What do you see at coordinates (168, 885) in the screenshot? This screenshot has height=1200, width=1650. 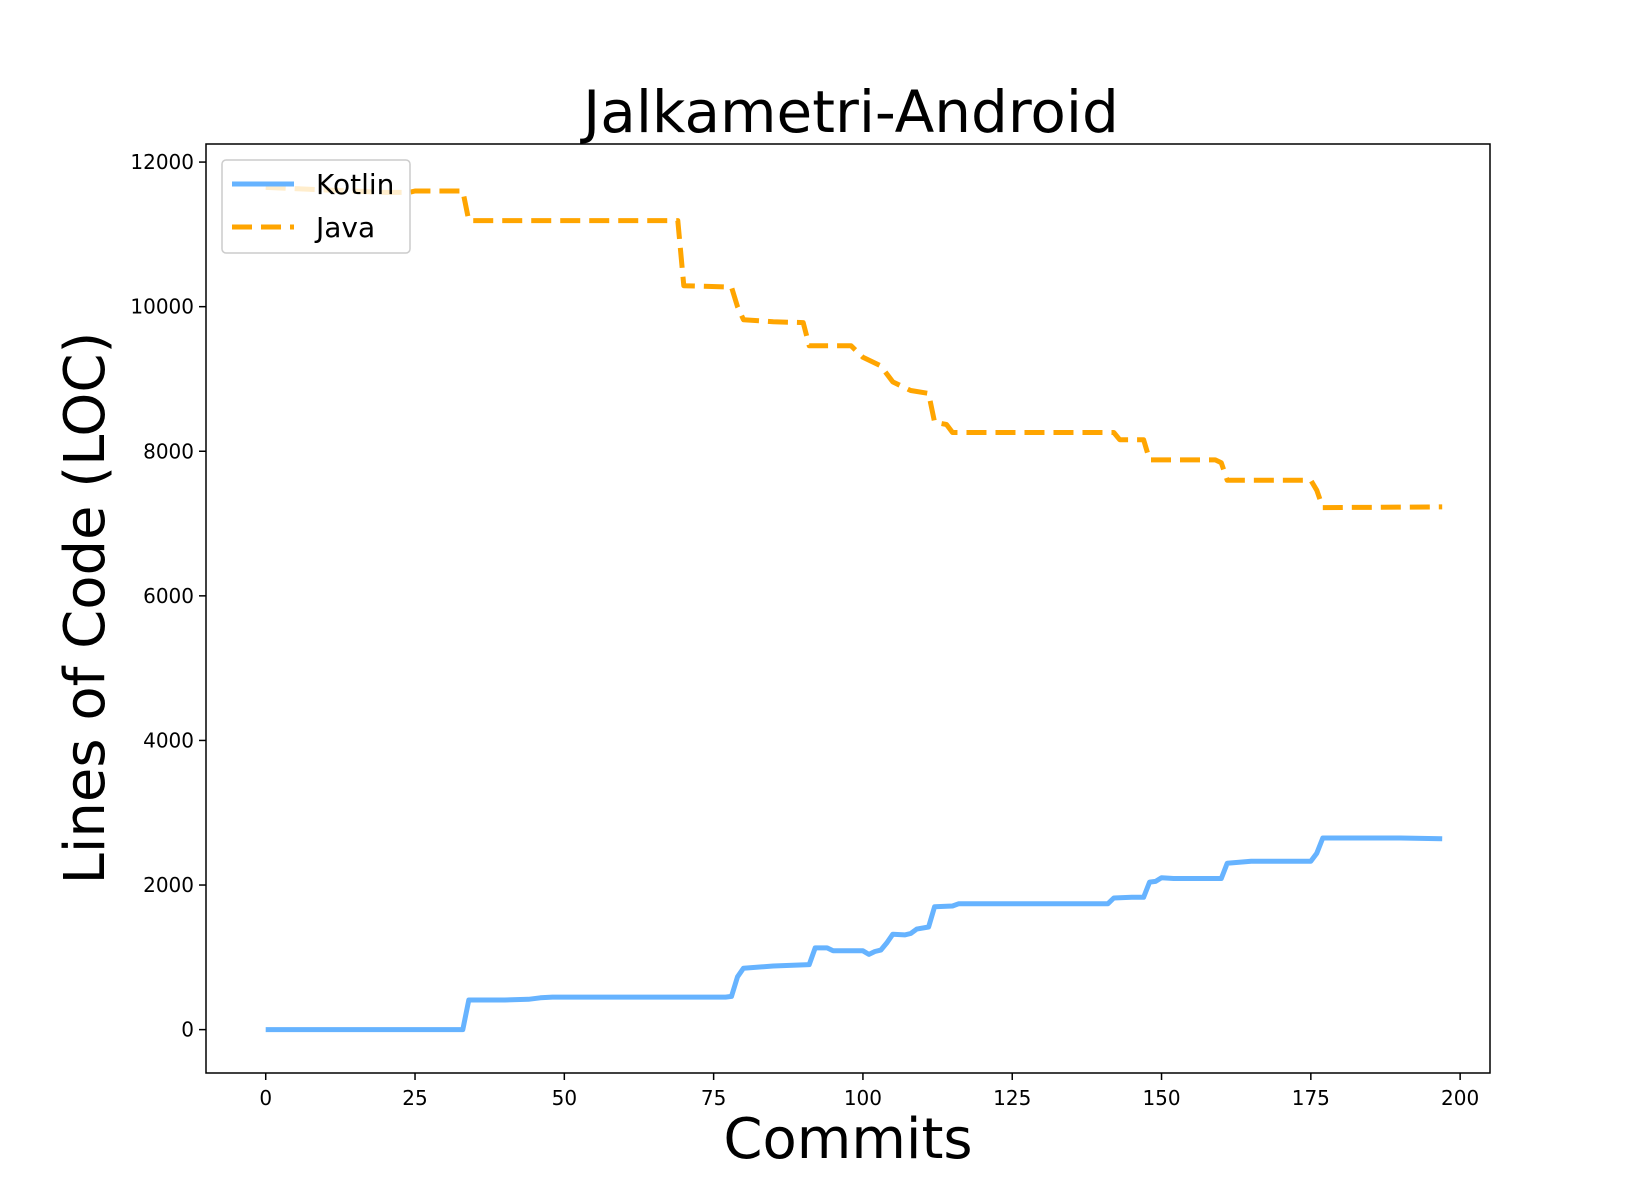 I see `y-tick-label: 2000` at bounding box center [168, 885].